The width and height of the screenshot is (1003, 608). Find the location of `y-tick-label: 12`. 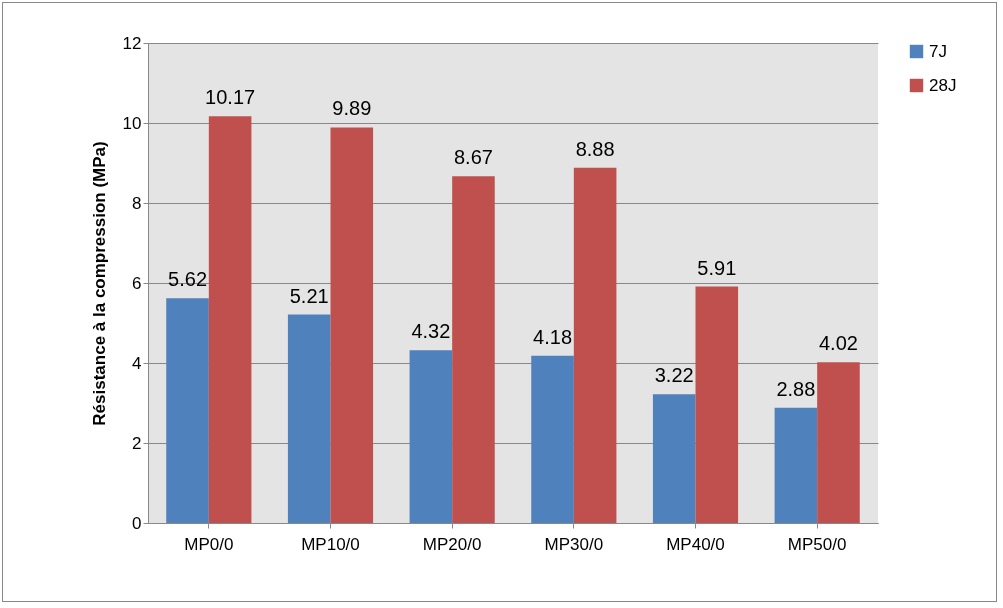

y-tick-label: 12 is located at coordinates (132, 43).